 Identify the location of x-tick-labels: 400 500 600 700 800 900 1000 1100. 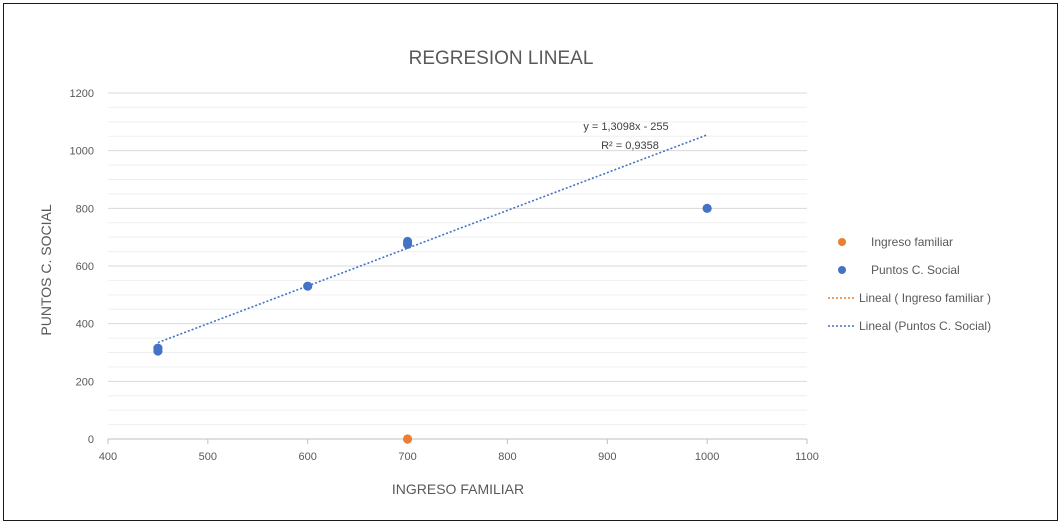
(459, 457).